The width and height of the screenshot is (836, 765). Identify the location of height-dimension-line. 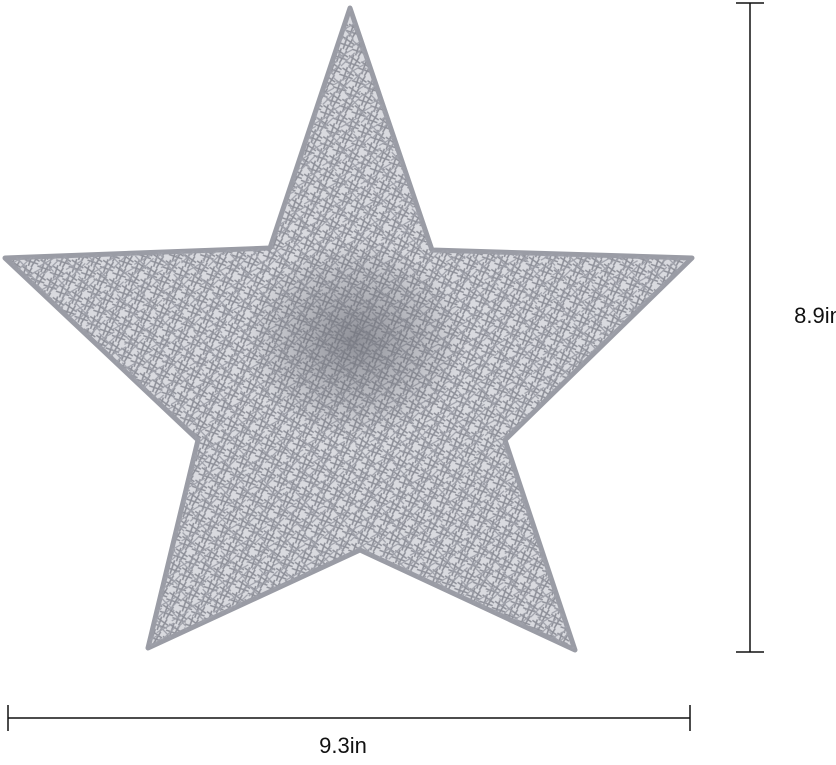
(750, 327).